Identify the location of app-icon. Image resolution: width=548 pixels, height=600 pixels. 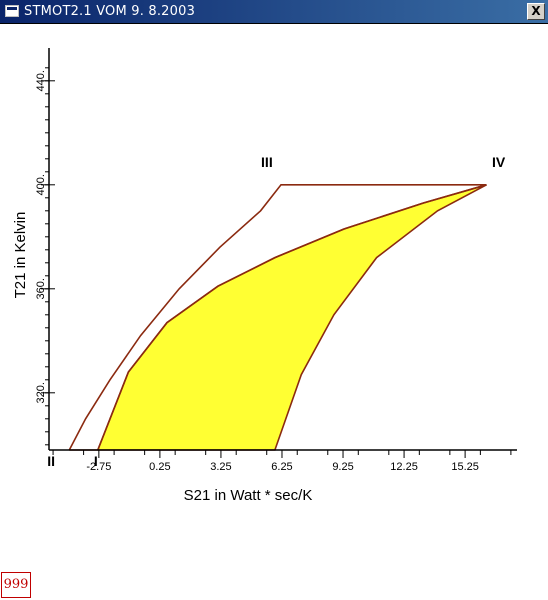
(12, 11).